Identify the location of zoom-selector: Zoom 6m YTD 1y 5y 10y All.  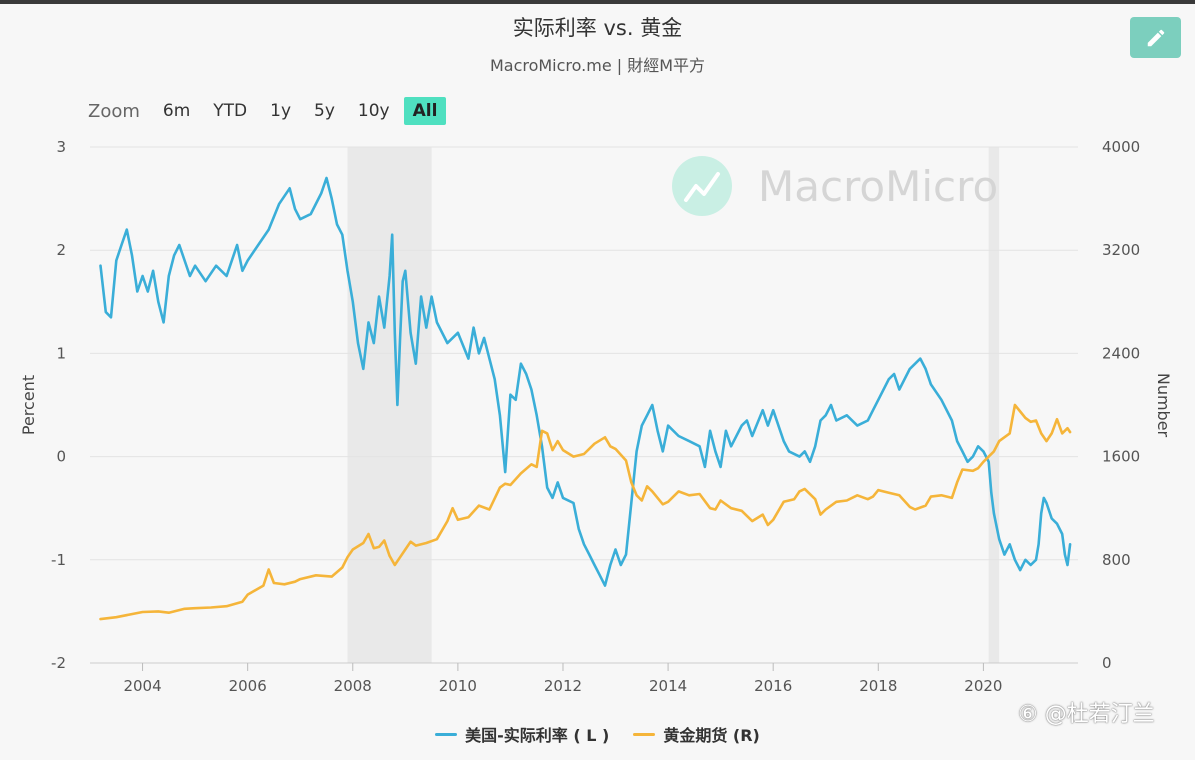
(269, 111).